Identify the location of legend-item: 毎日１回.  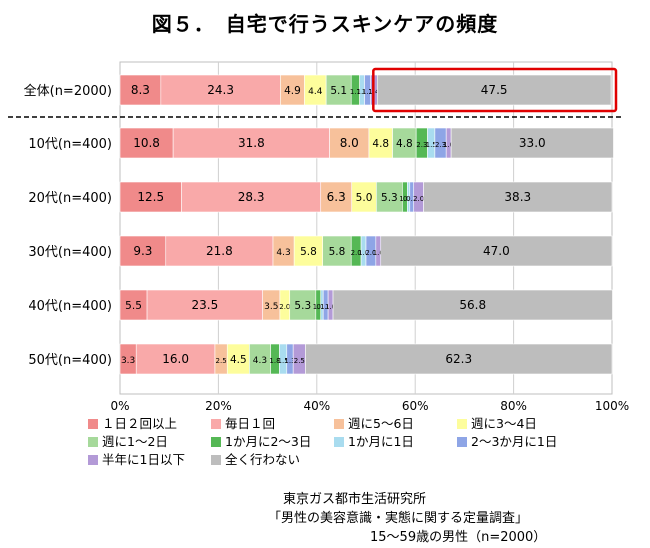
(243, 422).